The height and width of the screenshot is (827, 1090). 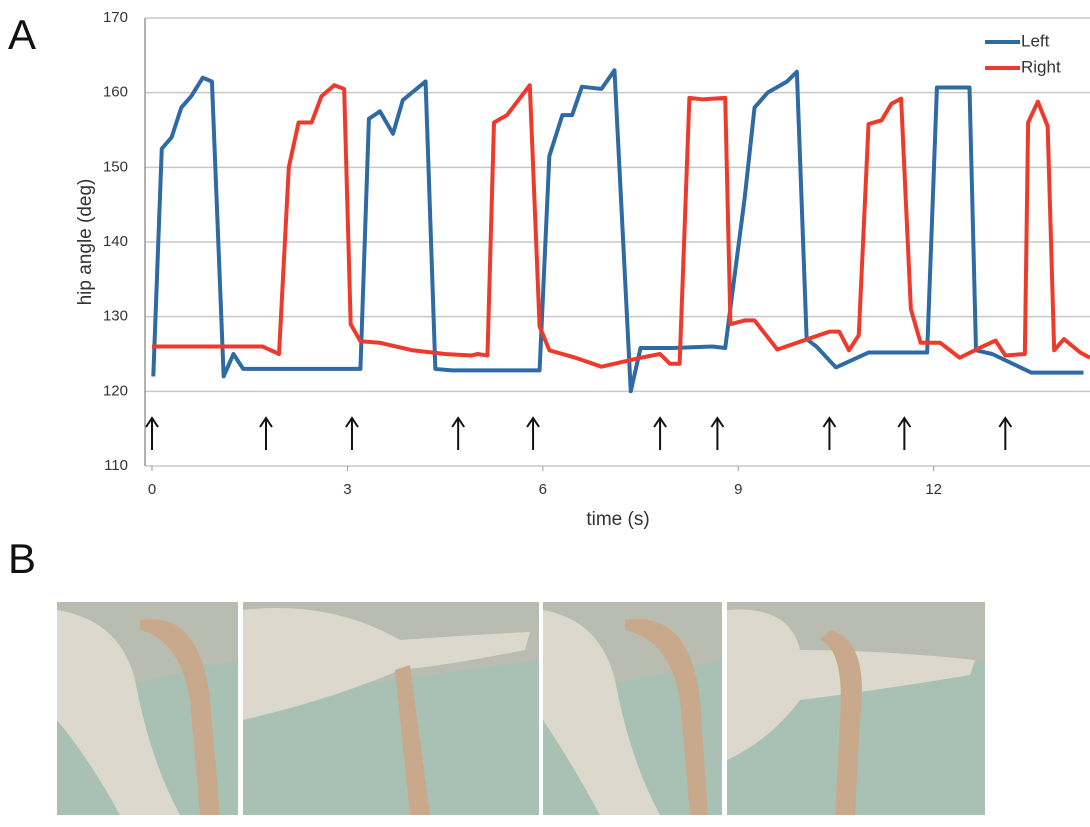 I want to click on legend-label: Right, so click(x=1041, y=66).